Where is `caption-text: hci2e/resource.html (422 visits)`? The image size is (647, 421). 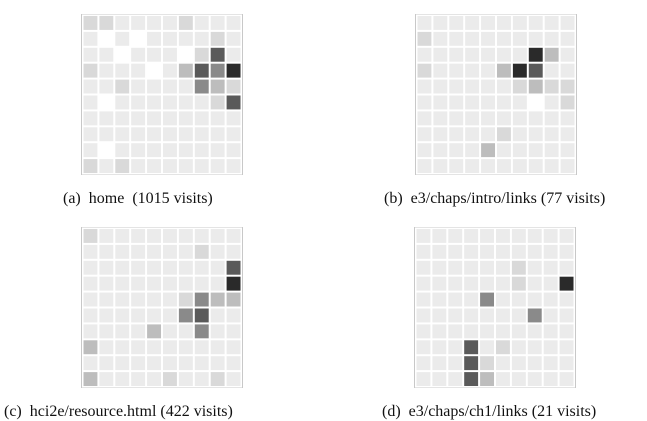 caption-text: hci2e/resource.html (422 visits) is located at coordinates (131, 411).